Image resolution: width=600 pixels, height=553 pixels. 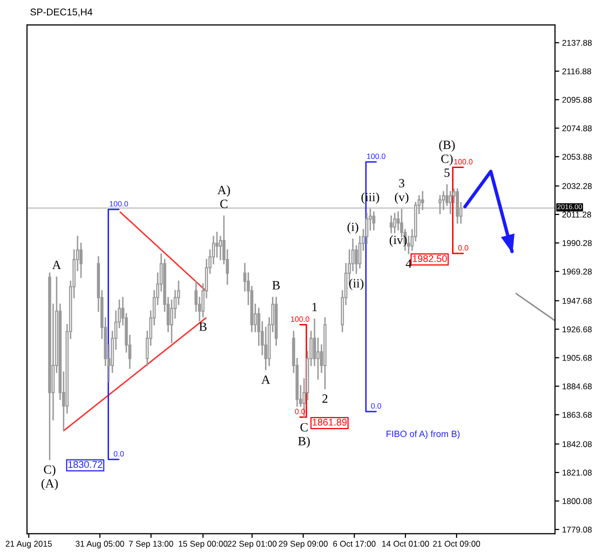 I want to click on x-tick-label: 31 Aug 05:00, so click(x=100, y=544).